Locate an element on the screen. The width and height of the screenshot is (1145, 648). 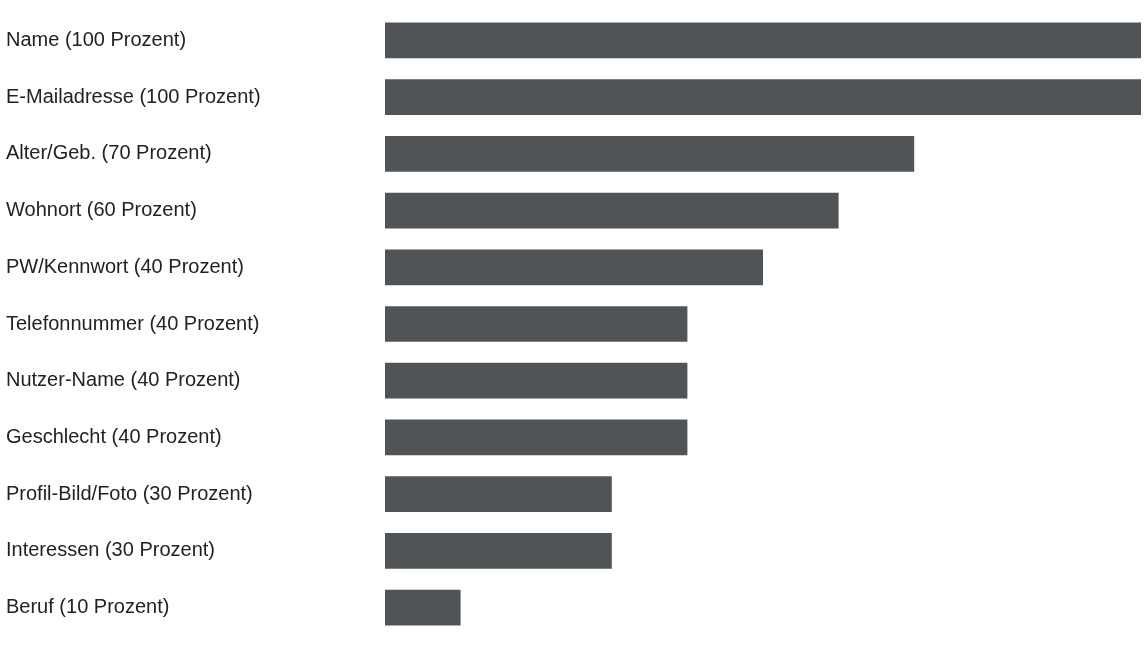
y-tick-label: Beruf (10 Prozent) is located at coordinates (88, 606).